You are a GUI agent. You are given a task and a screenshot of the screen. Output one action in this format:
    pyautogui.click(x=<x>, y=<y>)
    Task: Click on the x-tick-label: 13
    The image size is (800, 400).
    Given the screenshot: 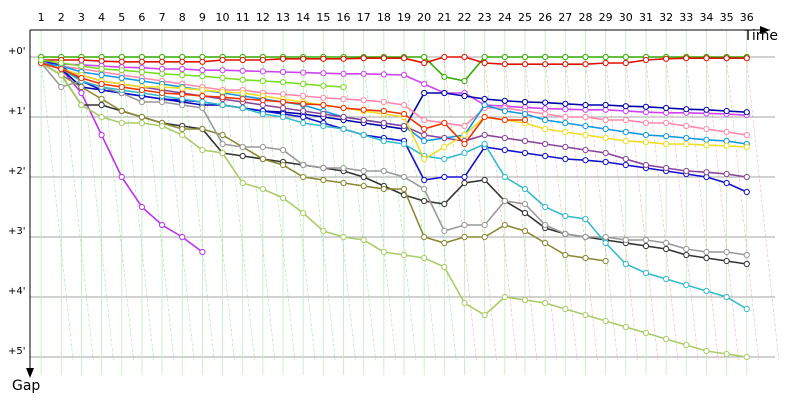 What is the action you would take?
    pyautogui.click(x=283, y=17)
    